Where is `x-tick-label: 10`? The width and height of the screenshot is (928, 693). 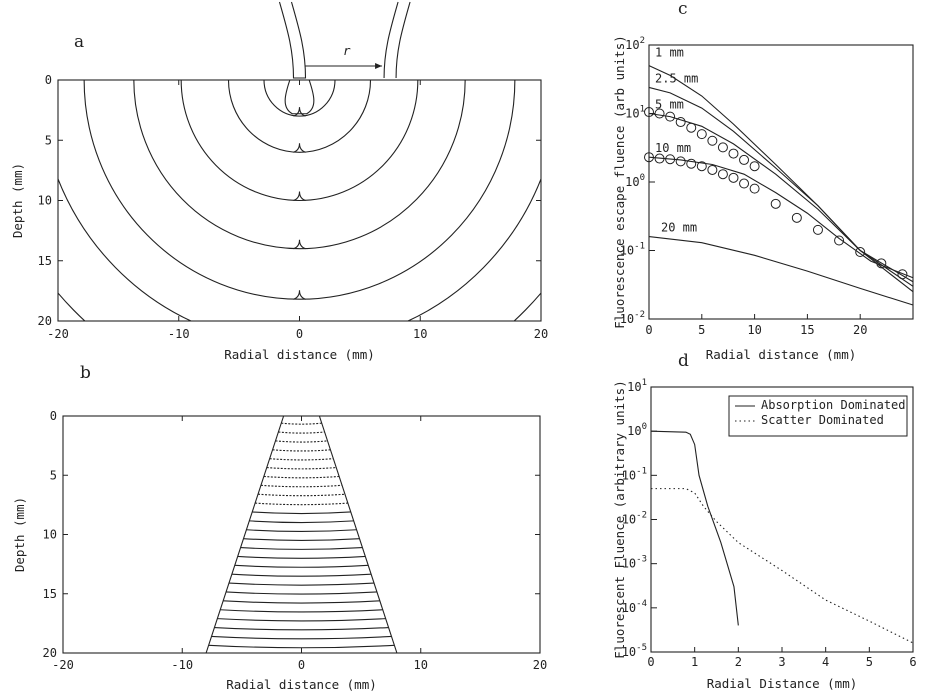 x-tick-label: 10 is located at coordinates (420, 334).